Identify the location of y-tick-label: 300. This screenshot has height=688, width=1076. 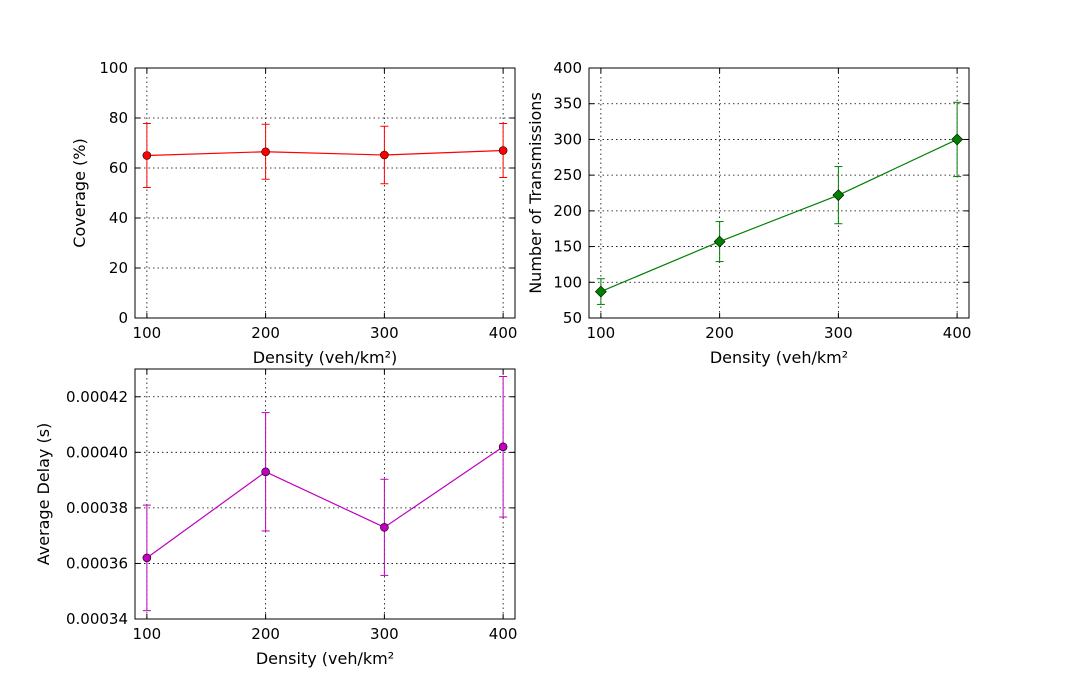
(567, 139).